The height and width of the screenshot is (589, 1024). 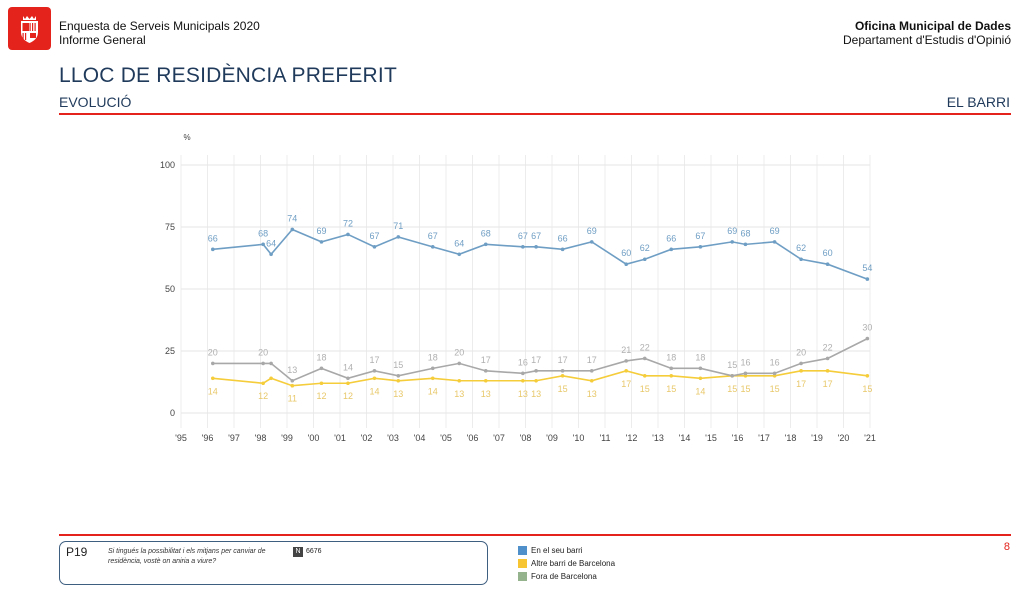 What do you see at coordinates (292, 218) in the screenshot?
I see `data-label-en-el-seu-barri: 74` at bounding box center [292, 218].